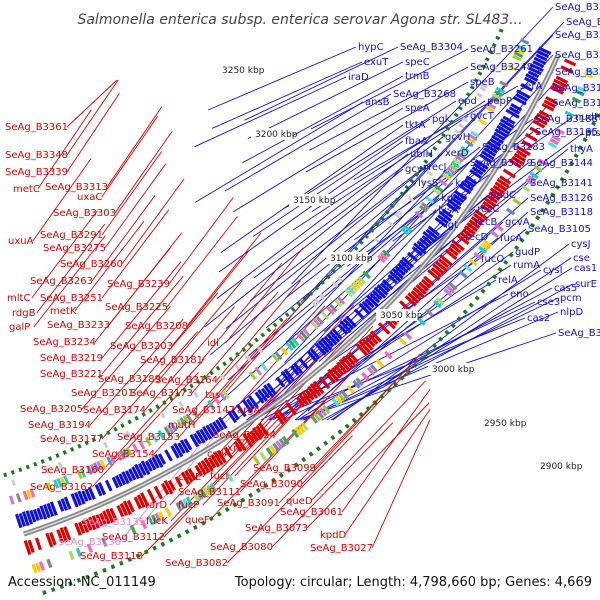  Describe the element at coordinates (492, 259) in the screenshot. I see `reverse-gene-label: fucO` at that location.